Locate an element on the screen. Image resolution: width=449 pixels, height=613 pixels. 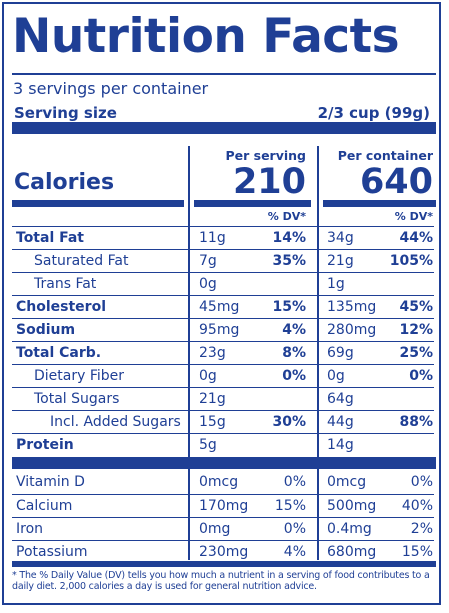
container-amount: 1g is located at coordinates (336, 284).